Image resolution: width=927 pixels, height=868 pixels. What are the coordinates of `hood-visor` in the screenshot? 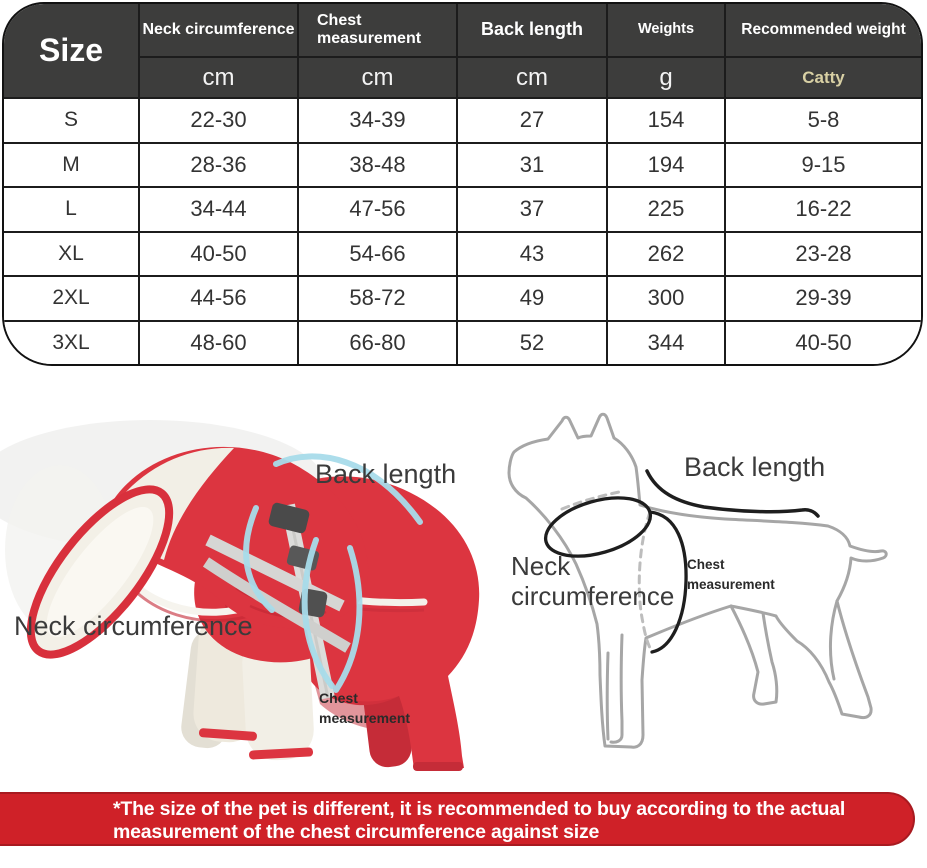 It's located at (100, 572).